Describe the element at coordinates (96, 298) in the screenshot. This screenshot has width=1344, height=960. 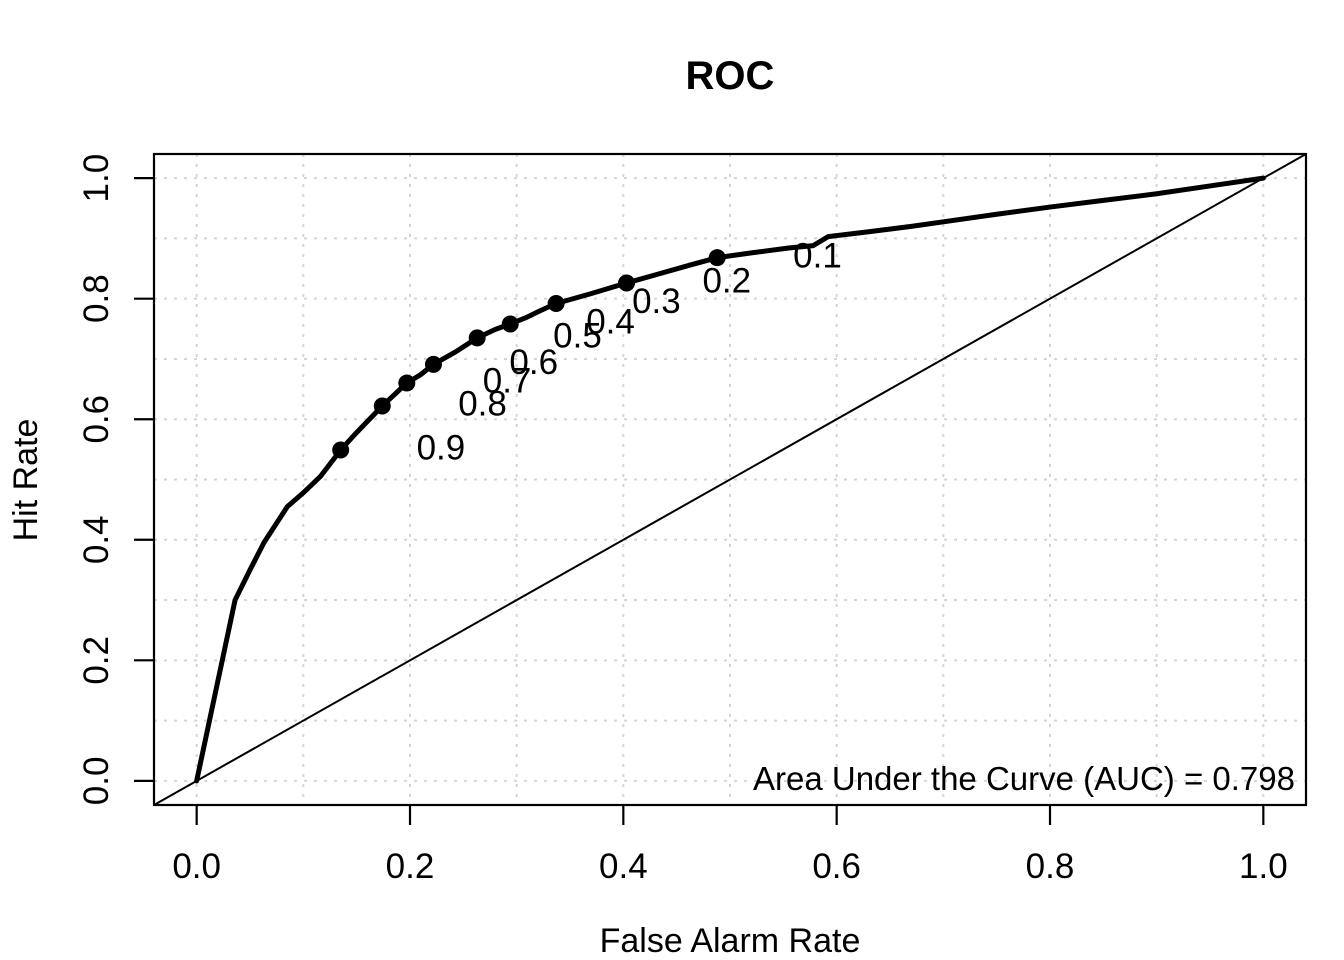
I see `y-tick-label: 0.8` at that location.